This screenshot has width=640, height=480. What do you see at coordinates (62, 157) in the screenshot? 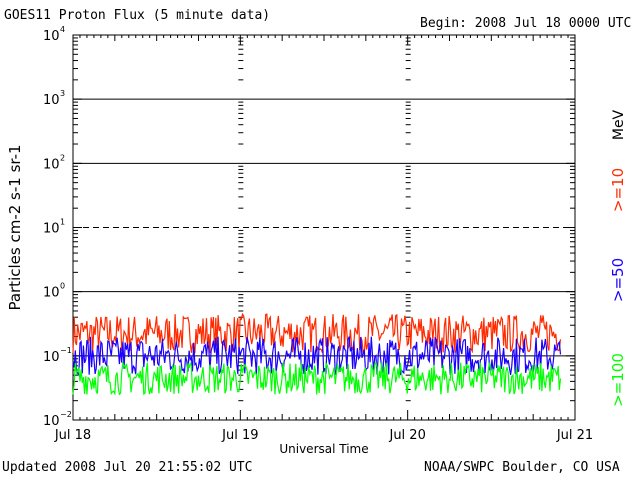
I see `y-tick-exponent: 2` at bounding box center [62, 157].